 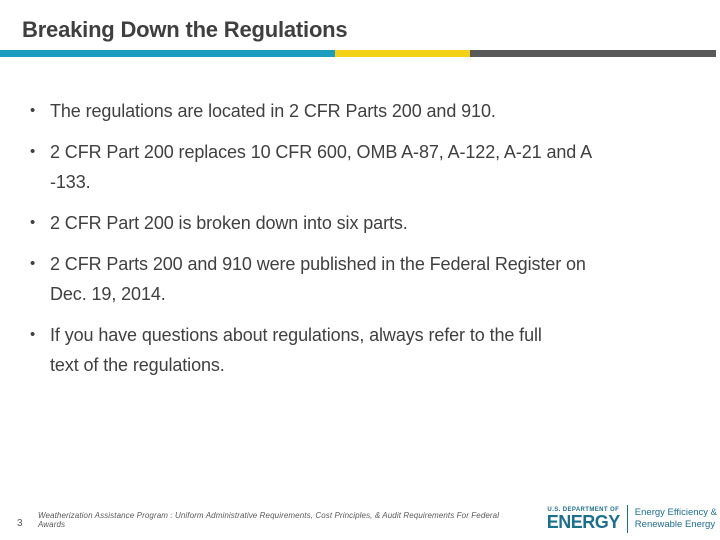 I want to click on accent-bar-gray-segment, so click(x=593, y=53).